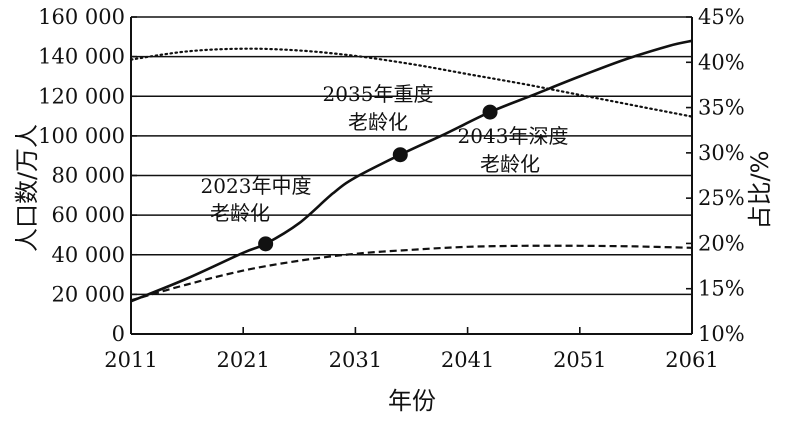 Image resolution: width=800 pixels, height=425 pixels. Describe the element at coordinates (378, 178) in the screenshot. I see `marker-layer` at that location.